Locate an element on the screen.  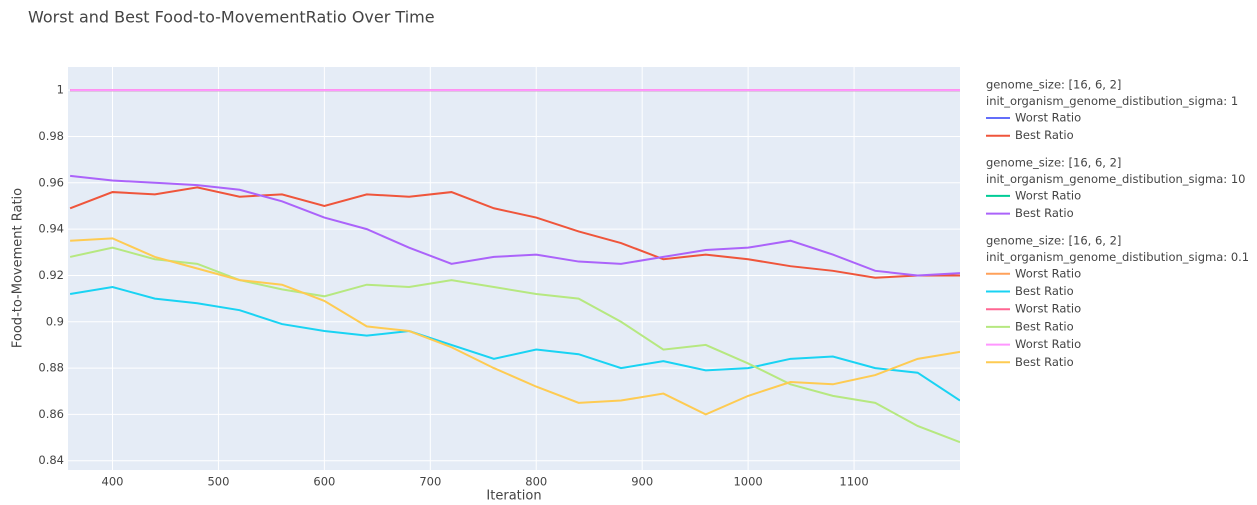
x-axis-title: Iteration is located at coordinates (513, 496).